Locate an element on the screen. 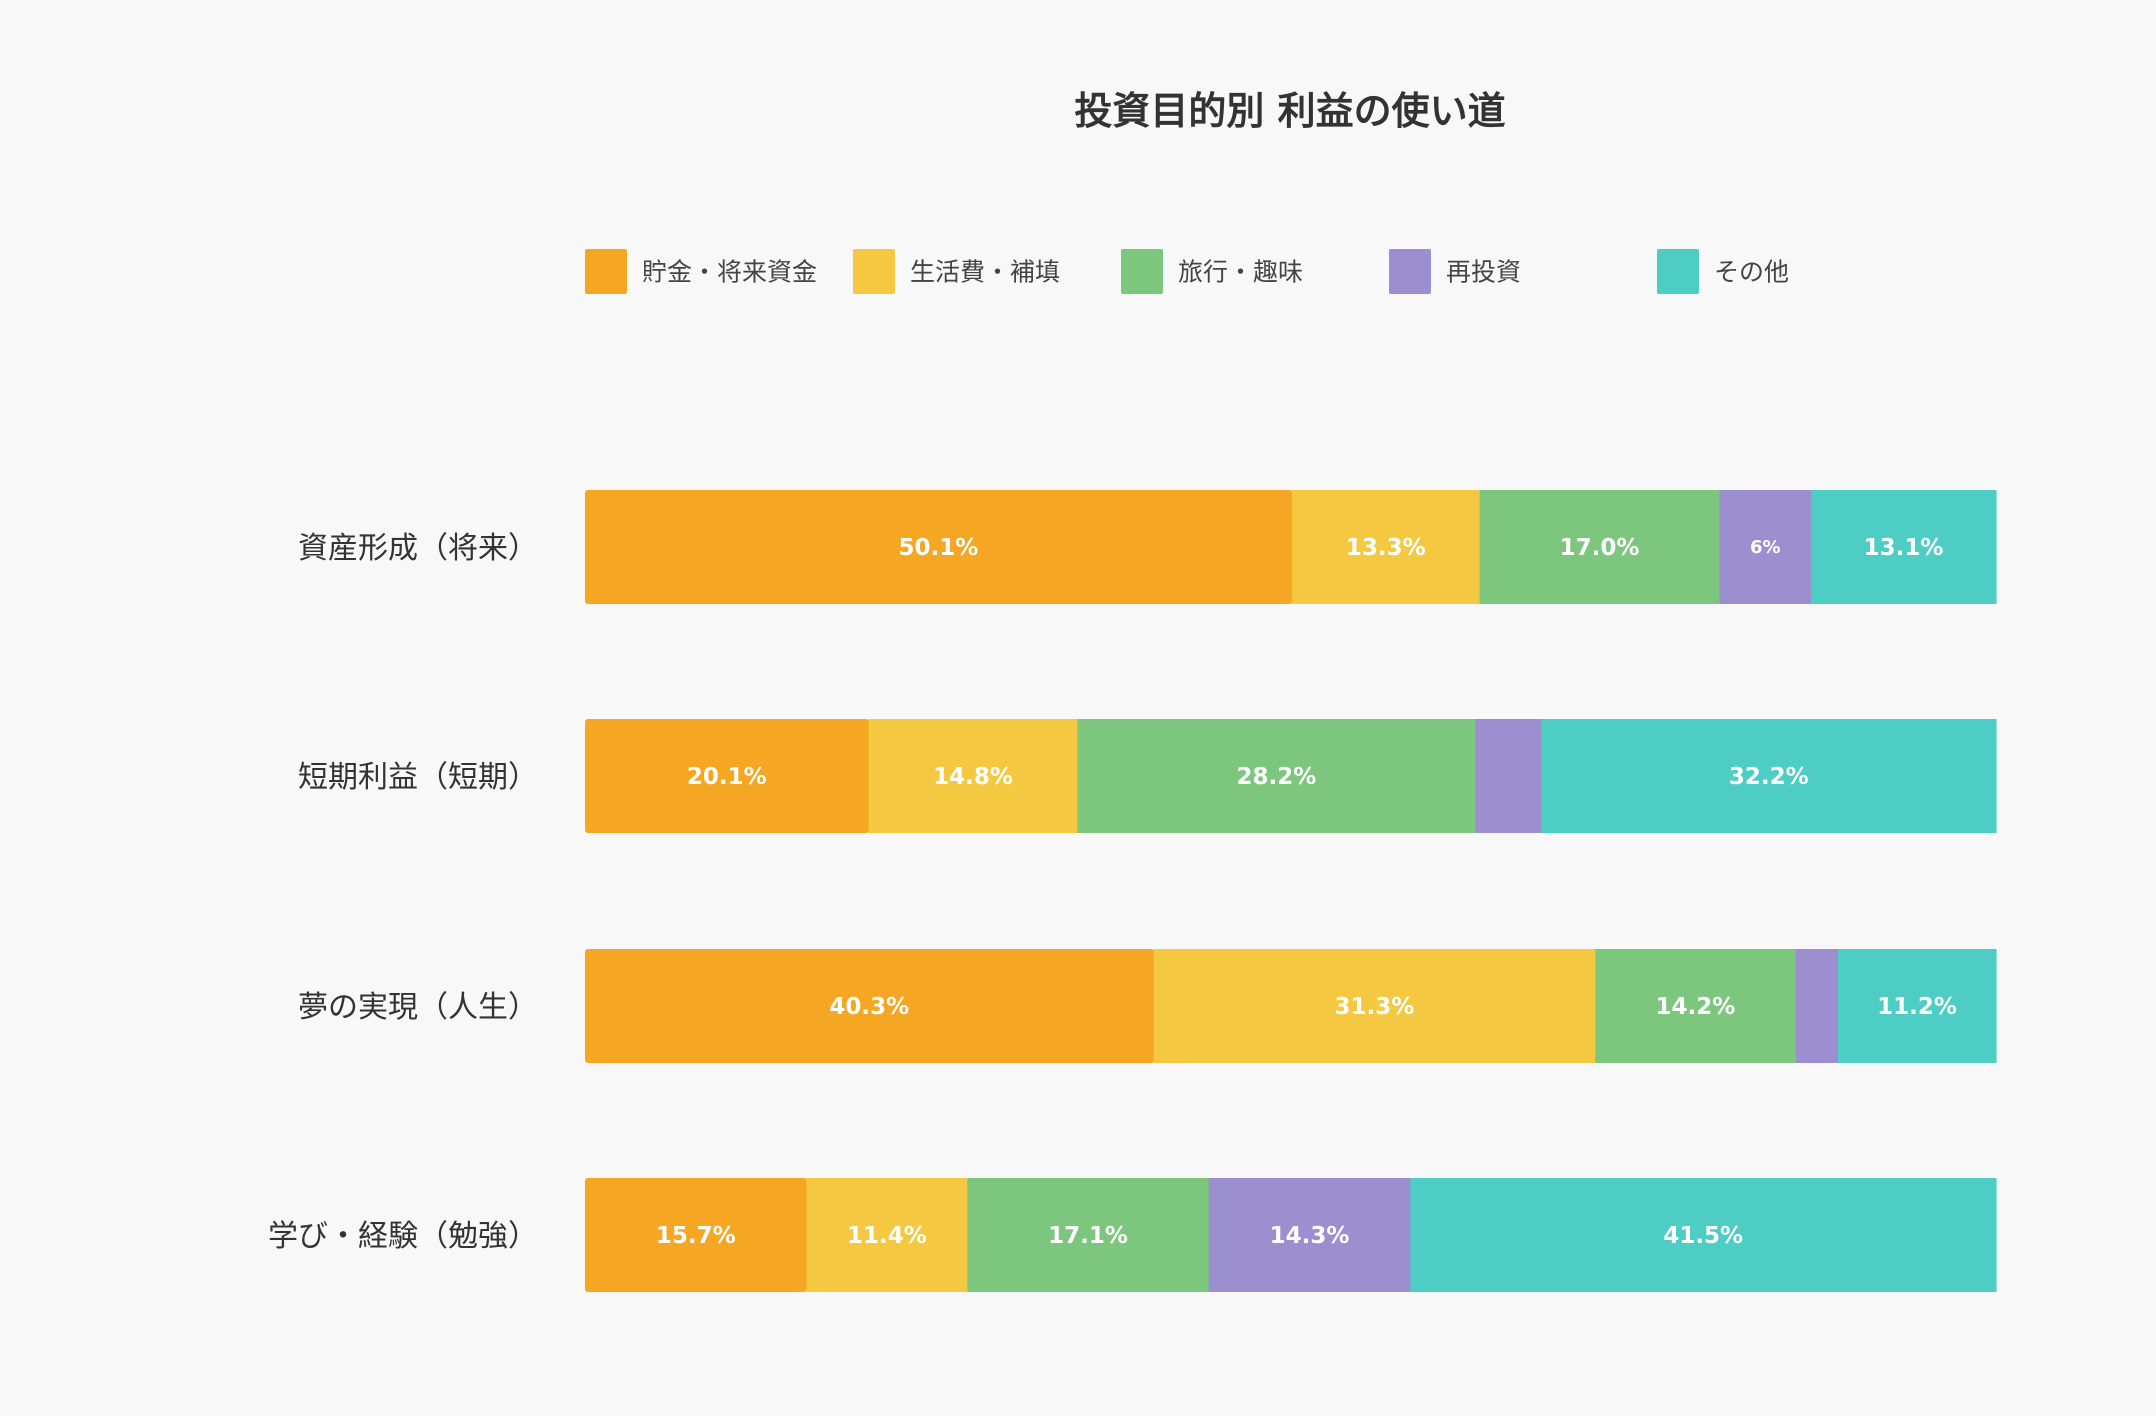 Image resolution: width=2156 pixels, height=1416 pixels. data-label: 28.2% is located at coordinates (1276, 777).